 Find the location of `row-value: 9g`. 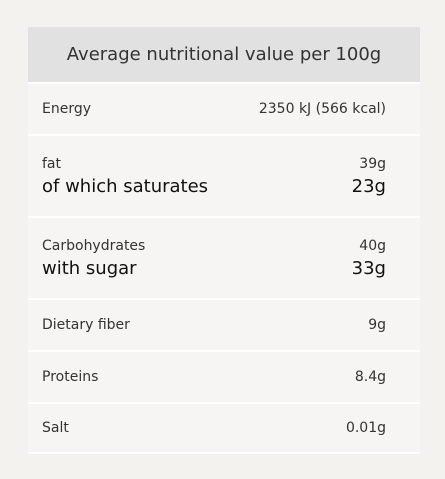

row-value: 9g is located at coordinates (377, 325).